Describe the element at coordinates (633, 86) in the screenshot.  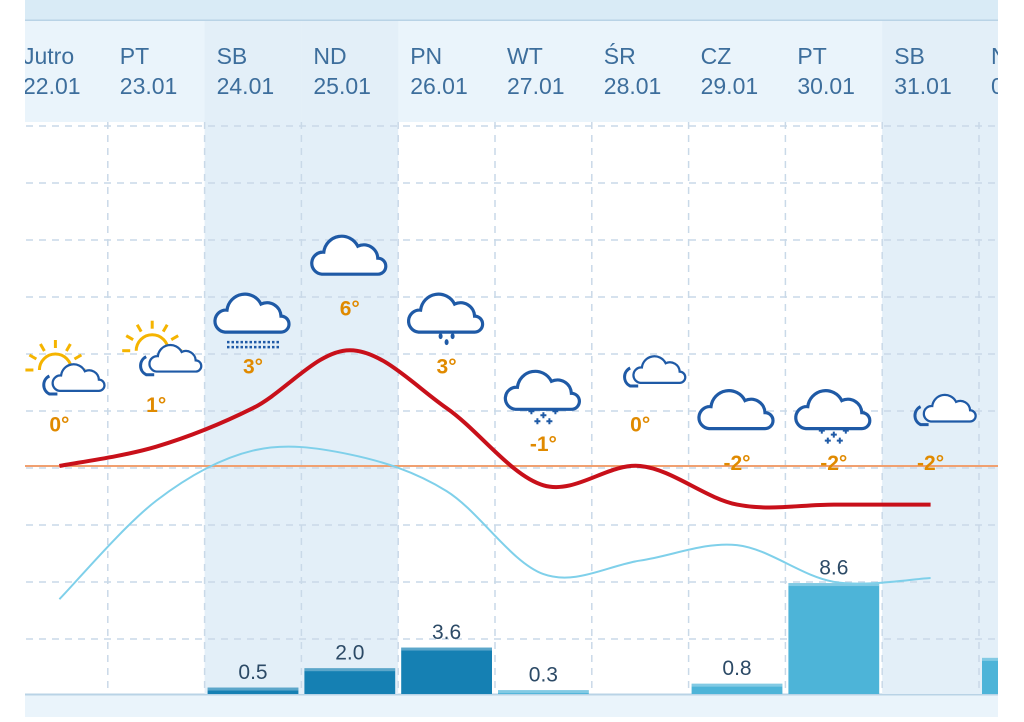
I see `day-date: 28.01` at that location.